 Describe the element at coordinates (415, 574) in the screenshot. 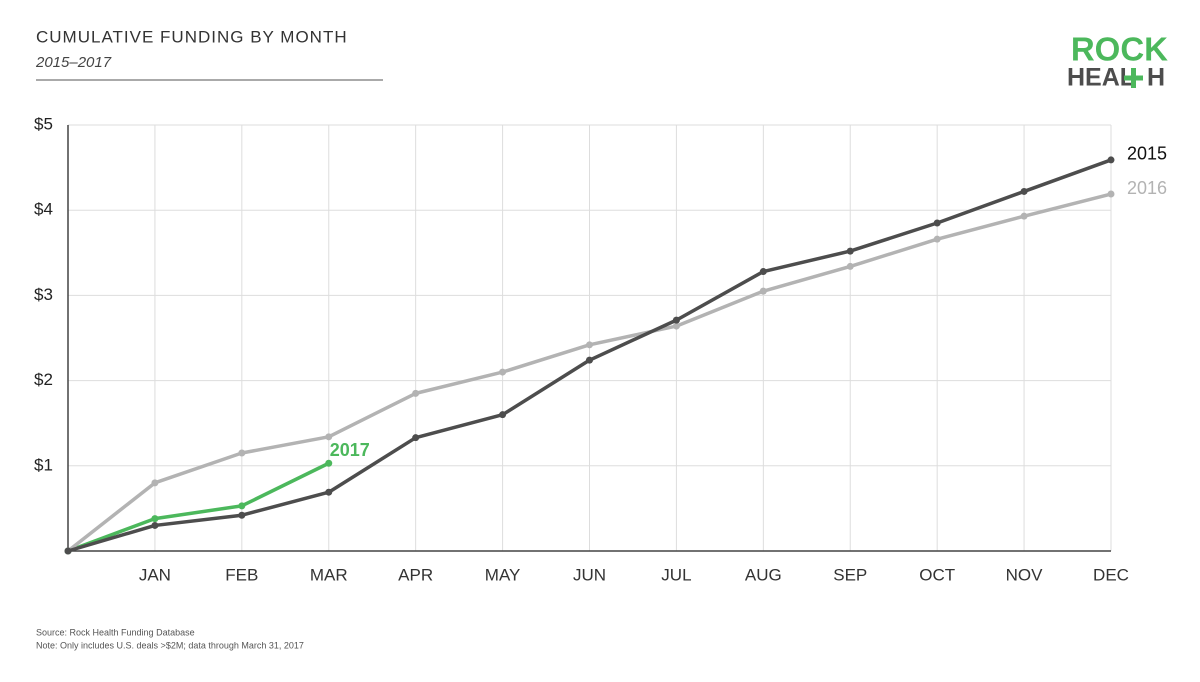

I see `x-tick-label: APR` at that location.